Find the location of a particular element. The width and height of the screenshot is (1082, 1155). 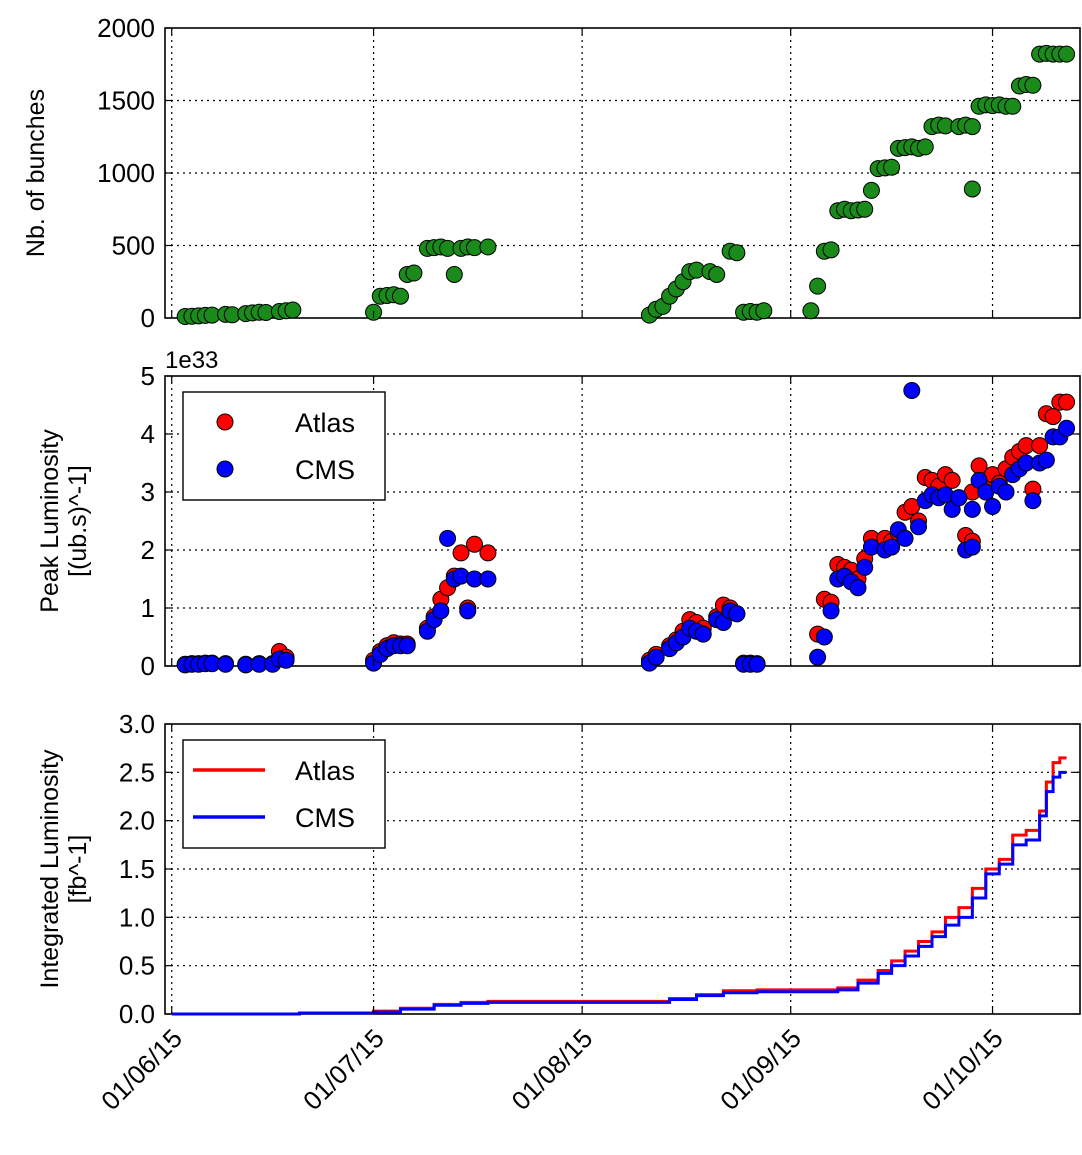

y-tick-label: 1.0 is located at coordinates (137, 917).